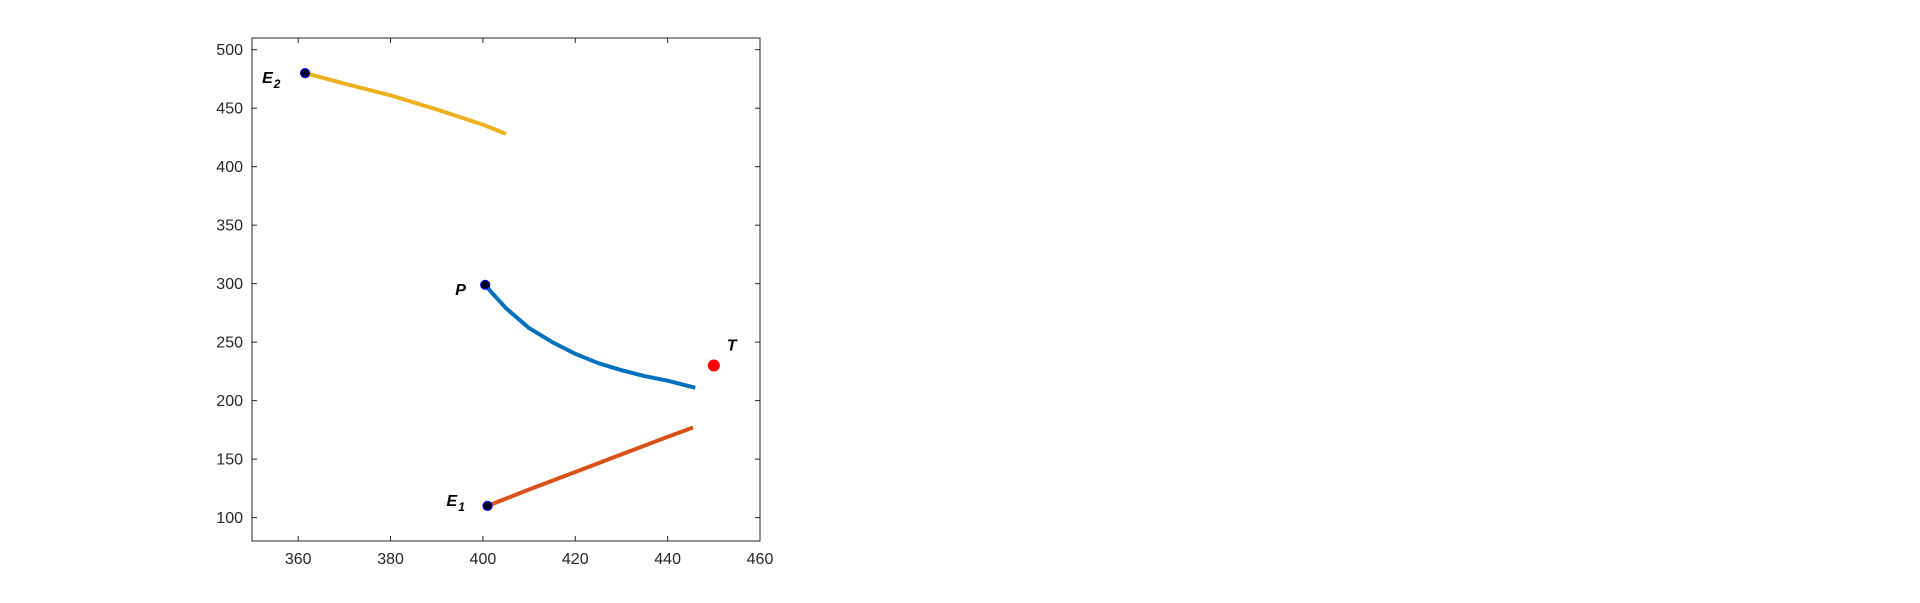  Describe the element at coordinates (229, 226) in the screenshot. I see `y-tick-label: 350` at that location.